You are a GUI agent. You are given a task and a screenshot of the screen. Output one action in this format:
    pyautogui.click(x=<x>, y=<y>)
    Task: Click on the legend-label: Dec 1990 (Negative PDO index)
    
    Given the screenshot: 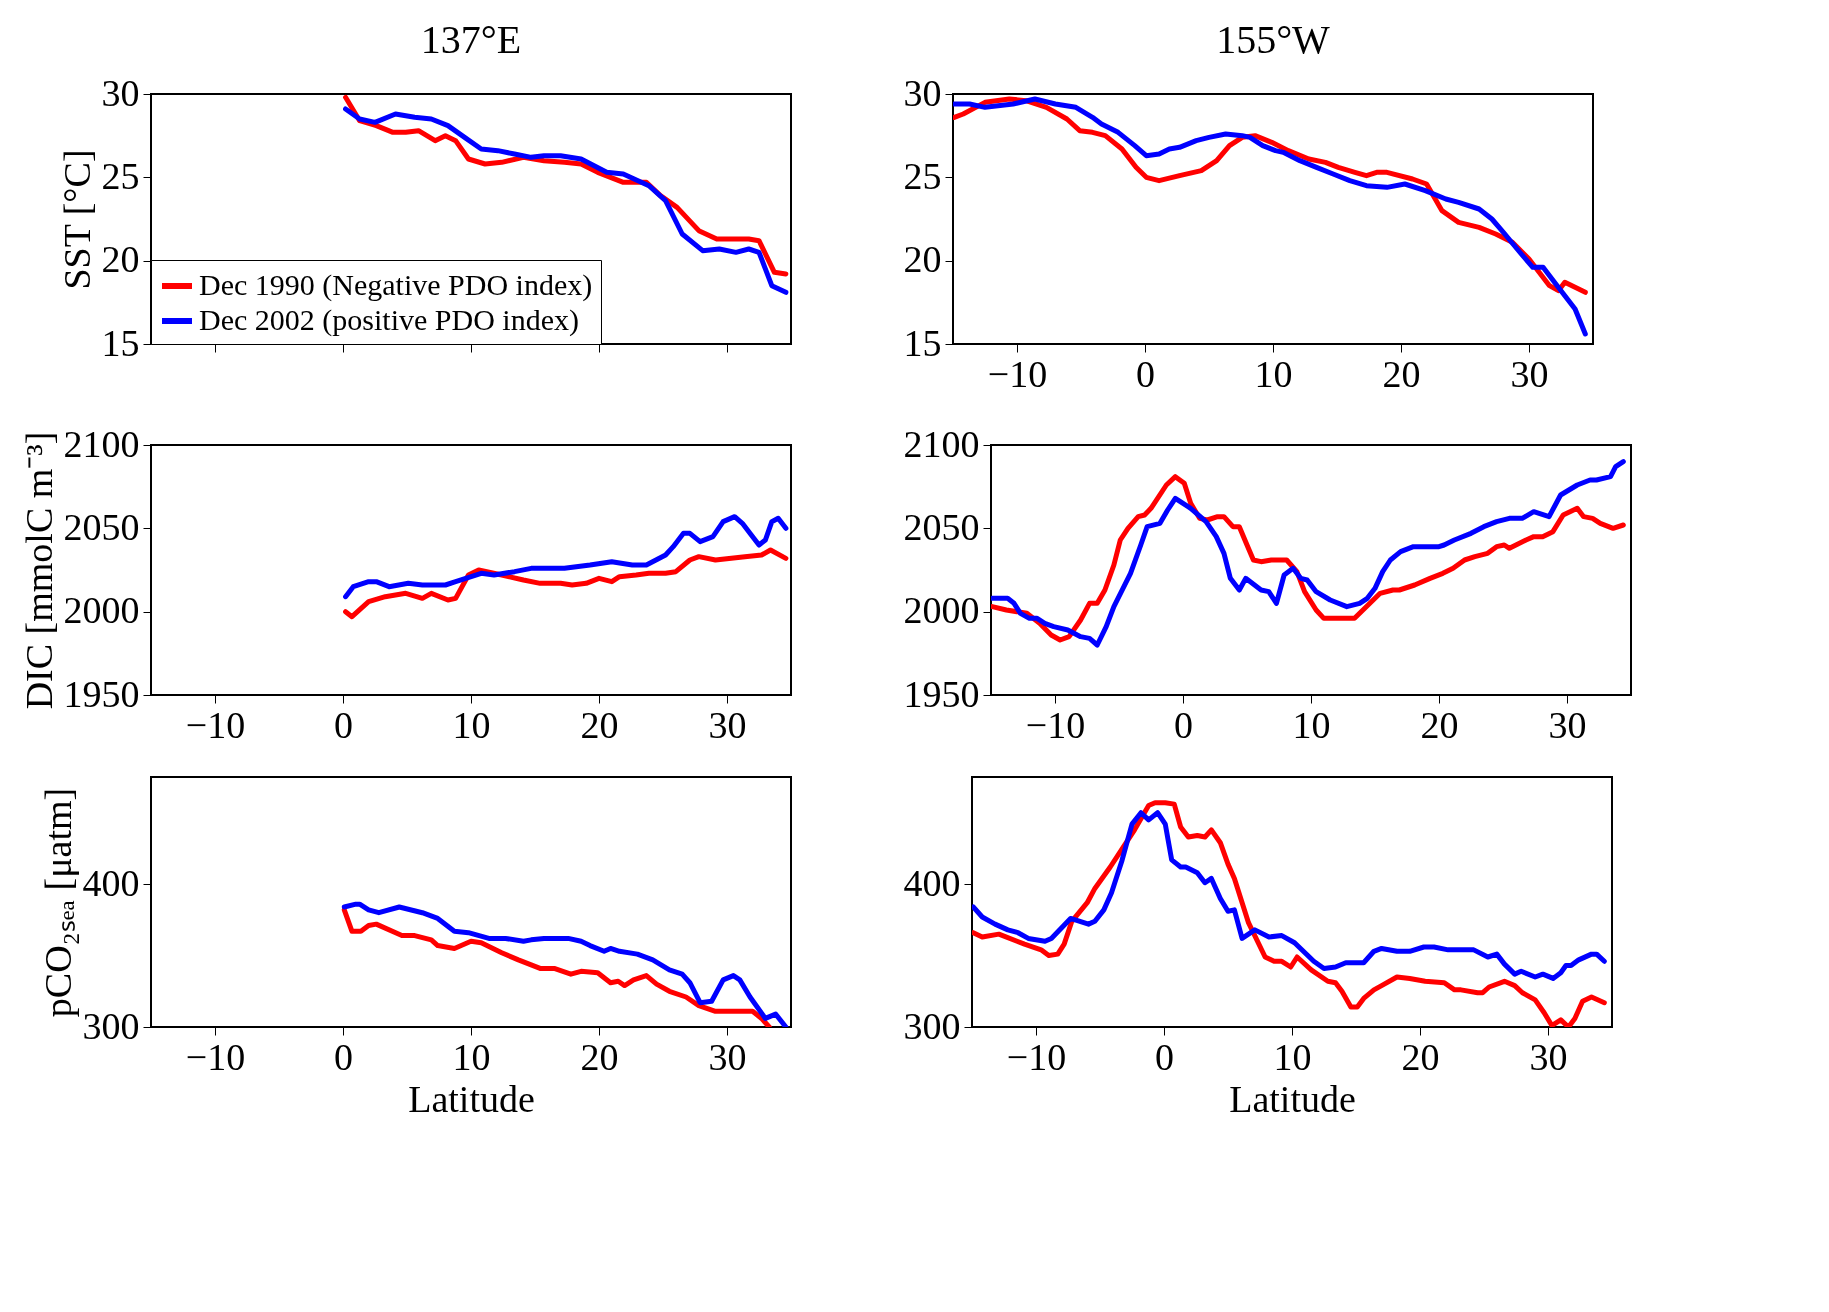 What is the action you would take?
    pyautogui.click(x=396, y=285)
    